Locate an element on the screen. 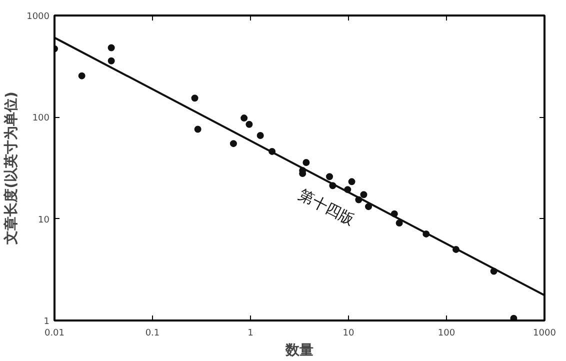  x-tick-label: 100 is located at coordinates (447, 333).